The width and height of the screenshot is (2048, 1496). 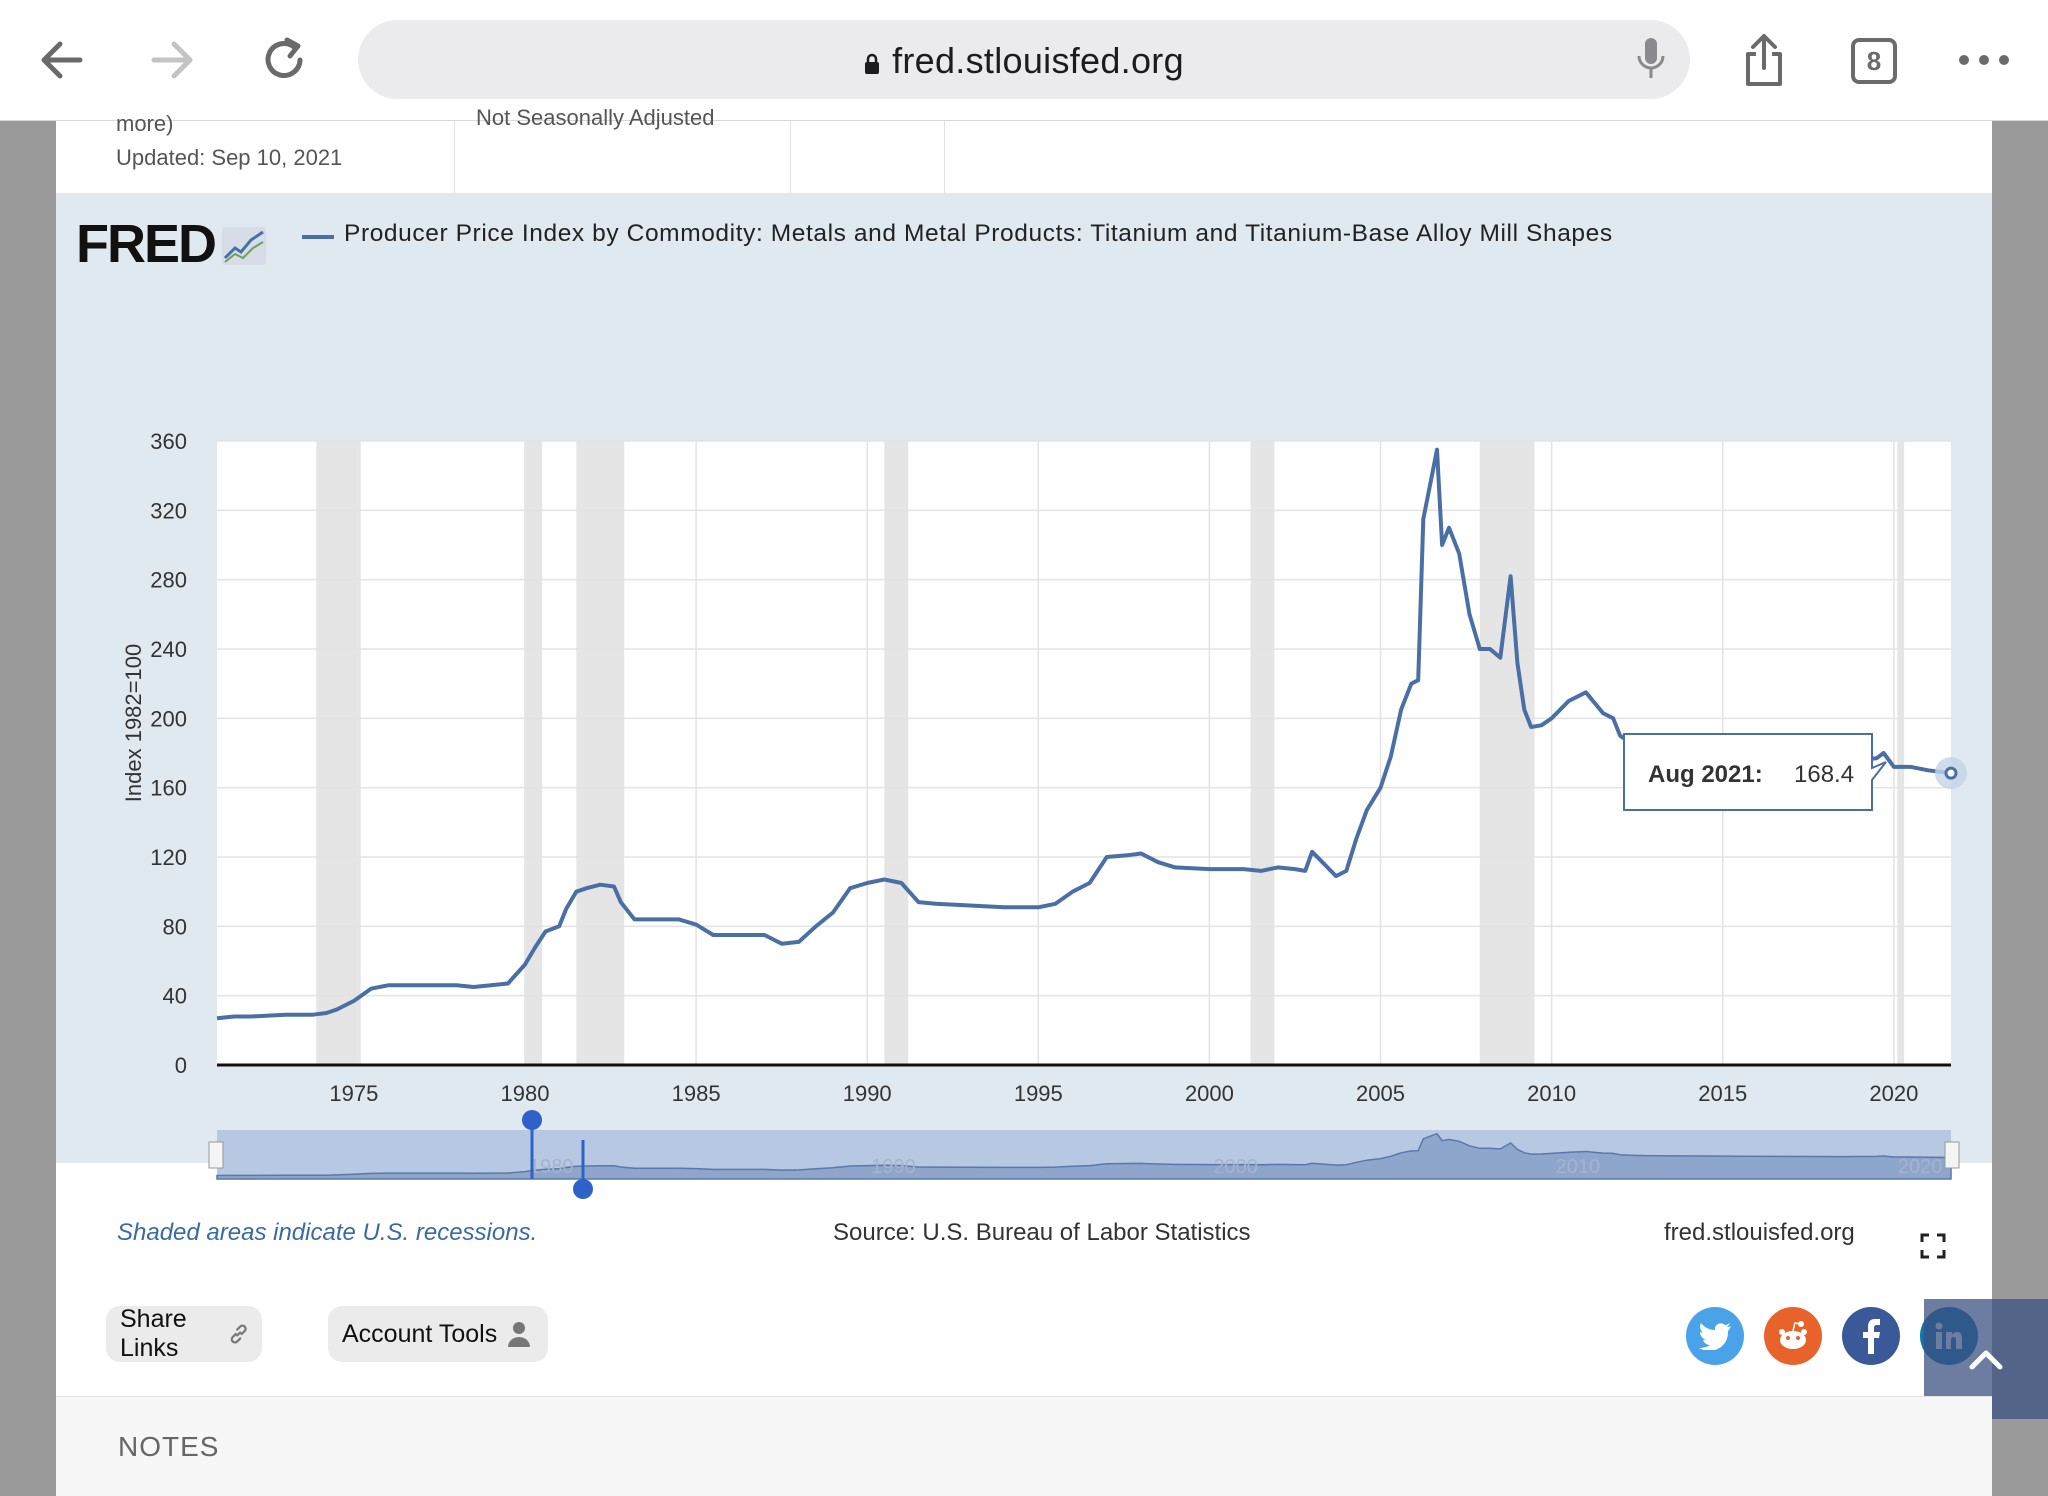 I want to click on x-tick-label: 1975, so click(x=353, y=1093).